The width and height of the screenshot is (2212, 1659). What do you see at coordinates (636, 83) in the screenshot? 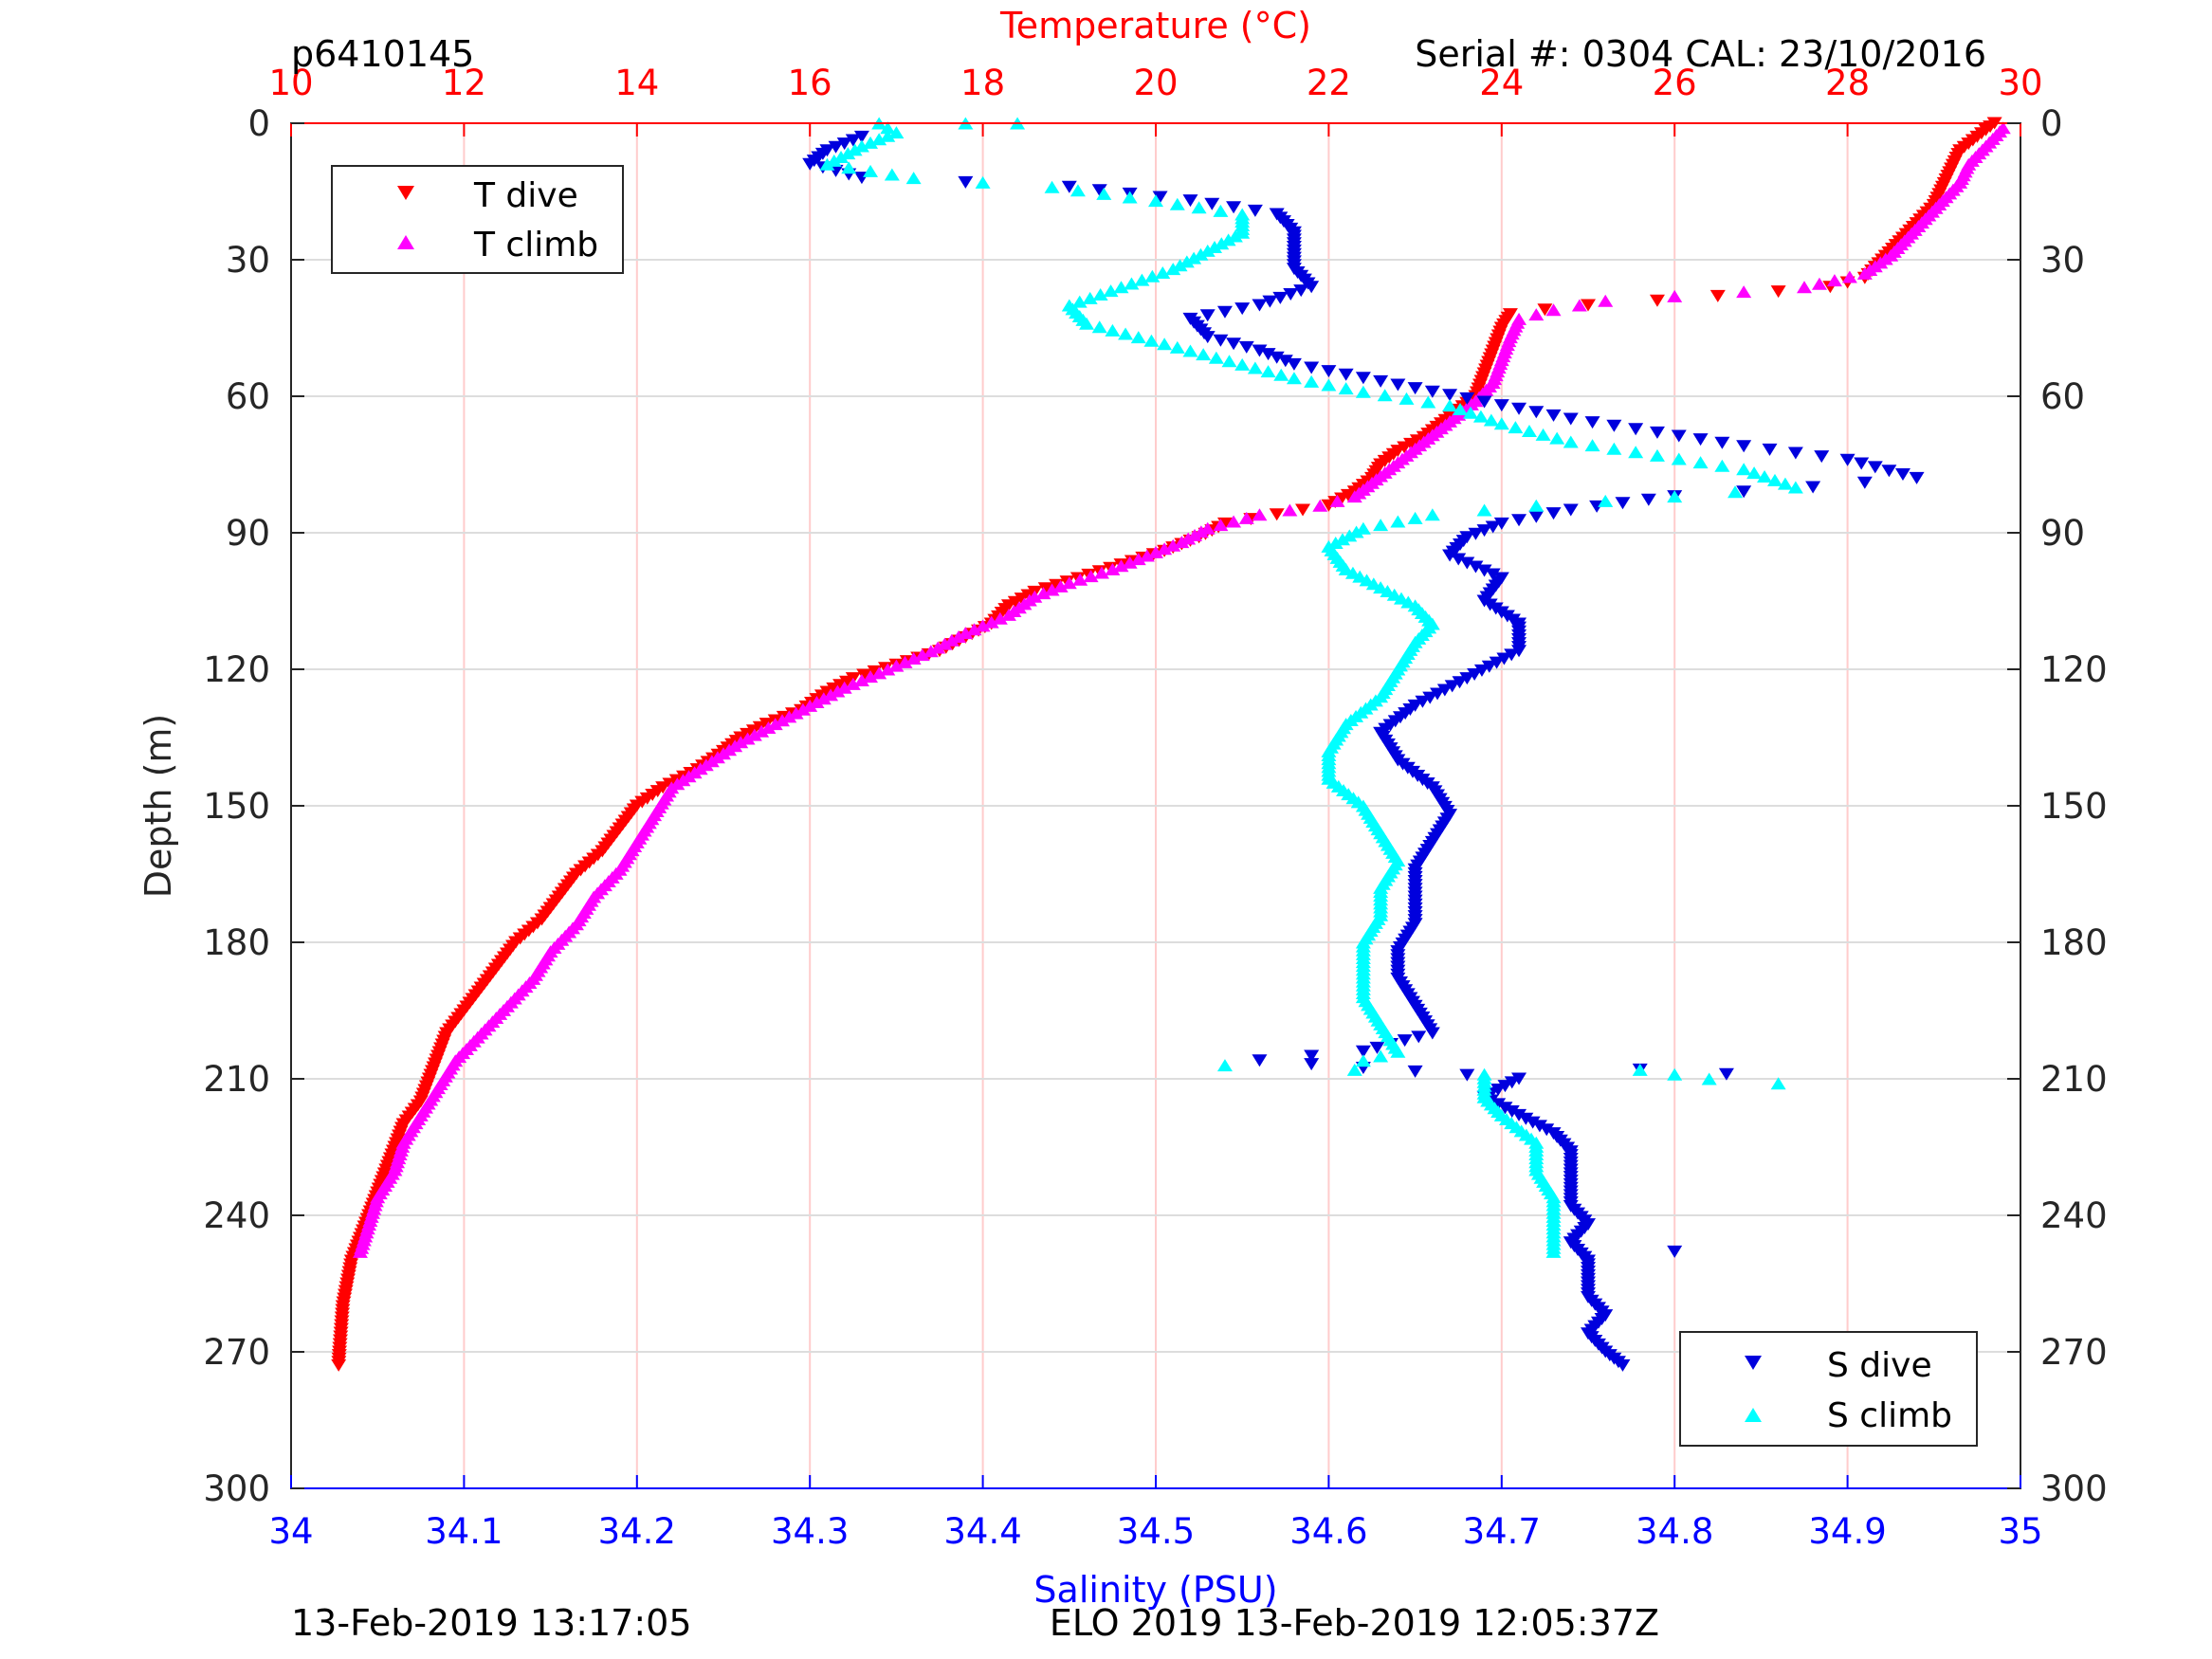
I see `temperature-tick-label: 14` at bounding box center [636, 83].